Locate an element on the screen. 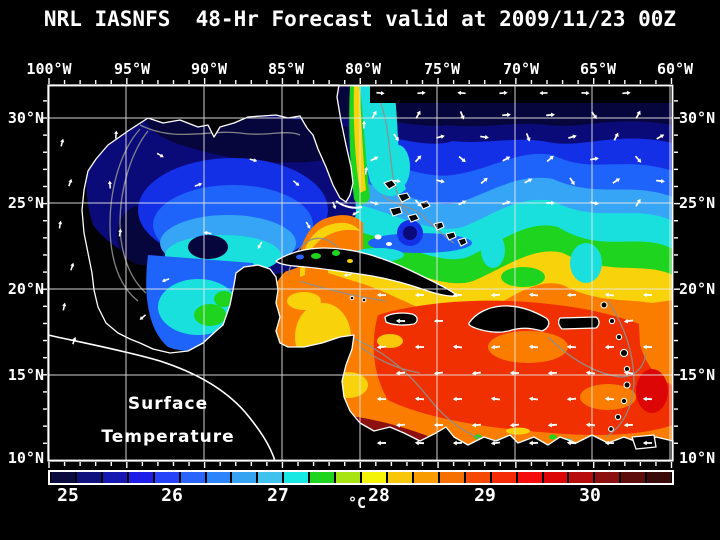  lon-label: 65°W is located at coordinates (598, 69).